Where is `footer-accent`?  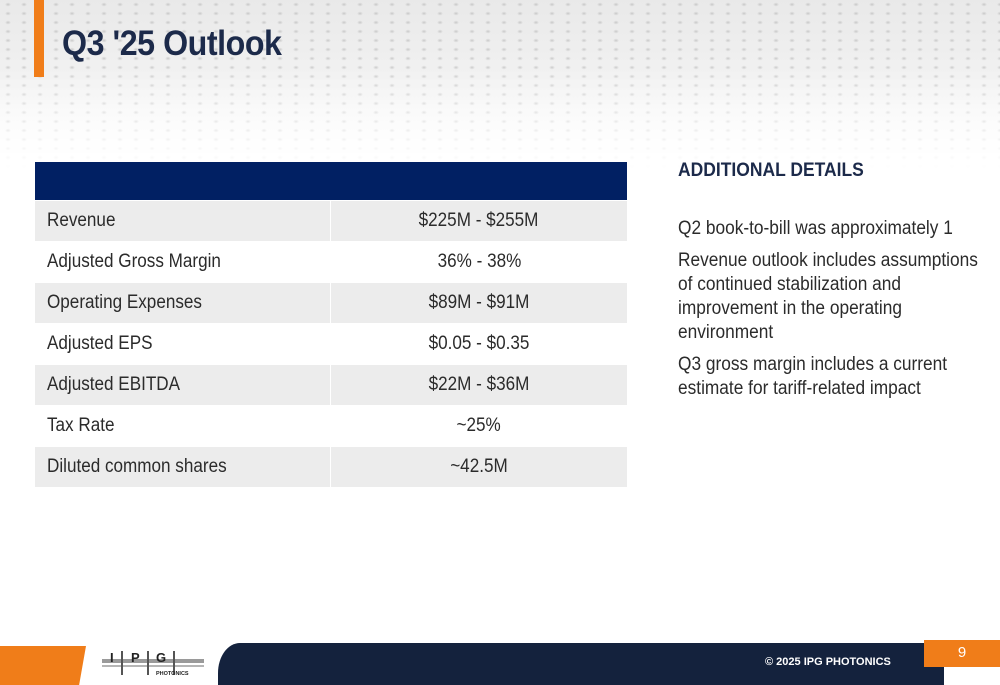
footer-accent is located at coordinates (43, 665).